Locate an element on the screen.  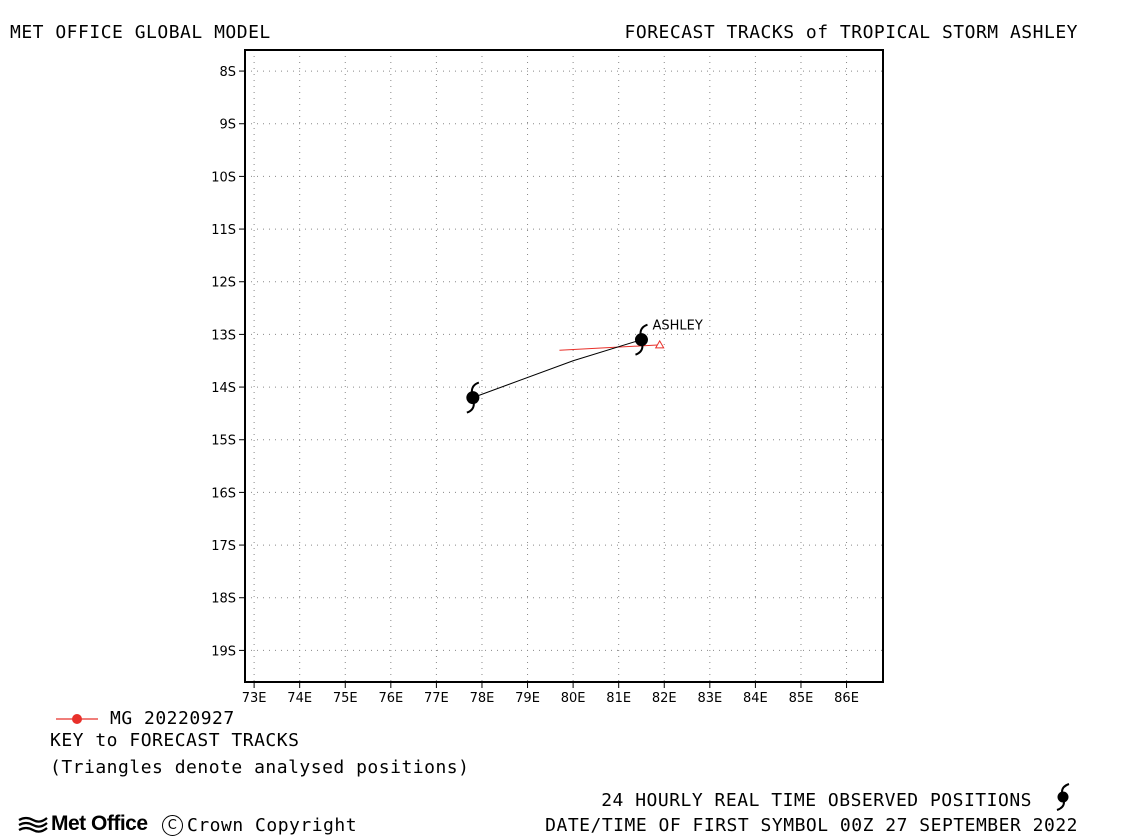
lat-tick-label: 16S is located at coordinates (223, 493).